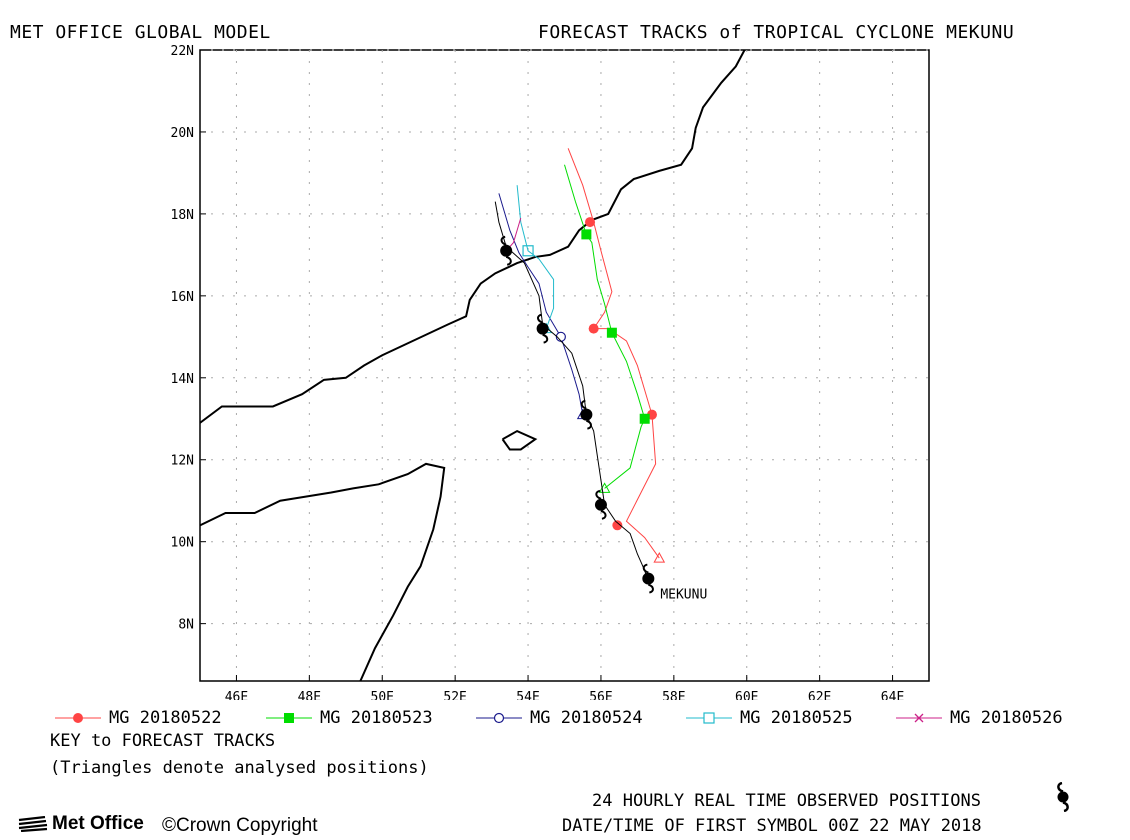 This screenshot has width=1130, height=840. Describe the element at coordinates (659, 557) in the screenshot. I see `analysed-position-triangle` at that location.